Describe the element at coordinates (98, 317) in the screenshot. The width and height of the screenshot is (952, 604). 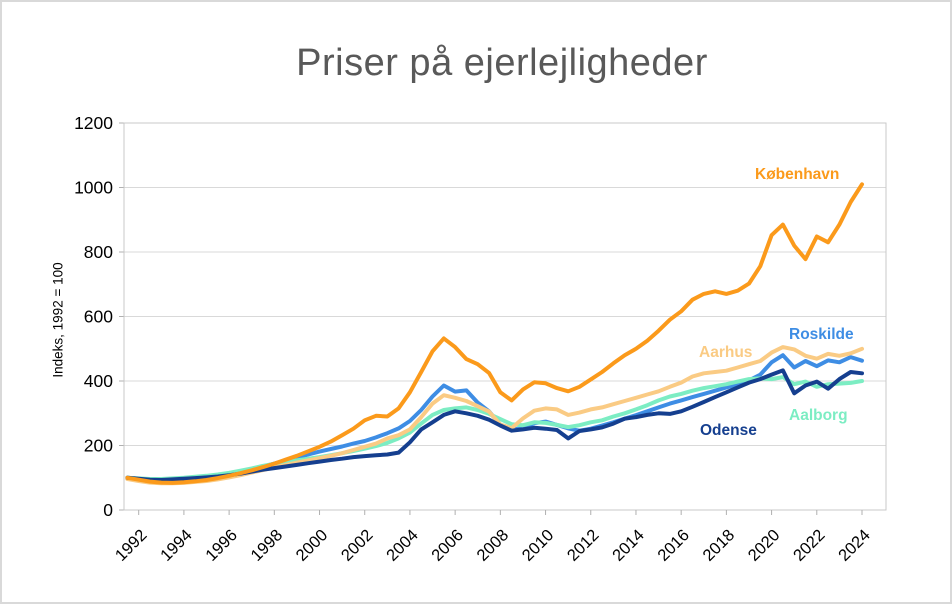
I see `y-tick-label: 600` at that location.